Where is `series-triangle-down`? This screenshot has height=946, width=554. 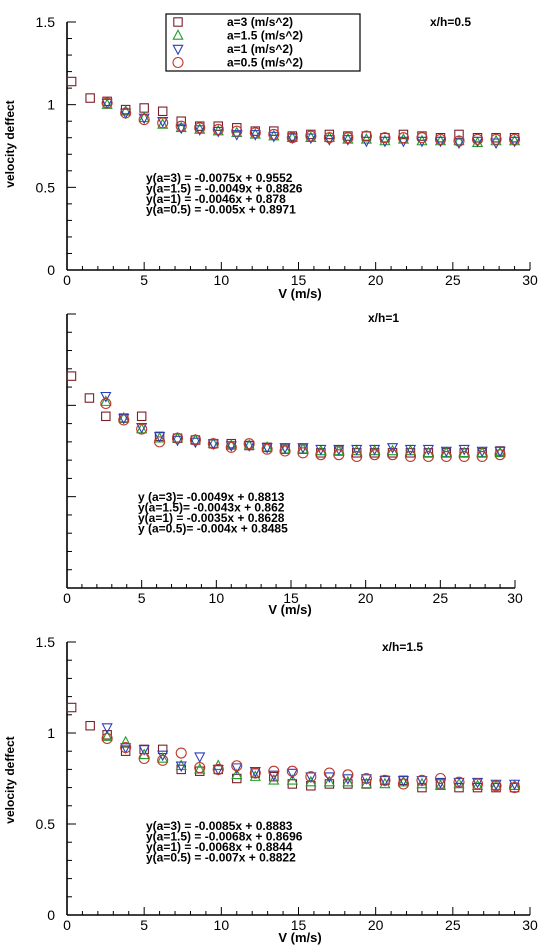 series-triangle-down is located at coordinates (311, 757).